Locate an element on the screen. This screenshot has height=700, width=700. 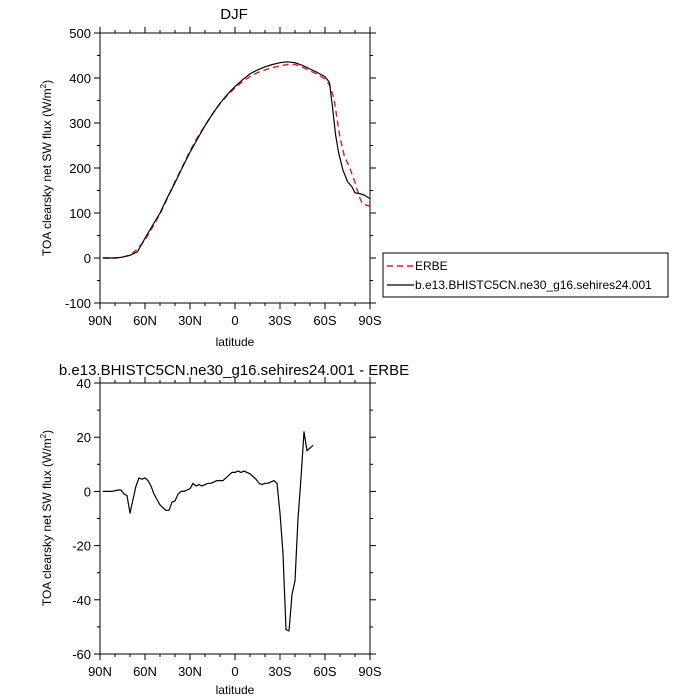
top-xtick-label: 60S is located at coordinates (324, 320).